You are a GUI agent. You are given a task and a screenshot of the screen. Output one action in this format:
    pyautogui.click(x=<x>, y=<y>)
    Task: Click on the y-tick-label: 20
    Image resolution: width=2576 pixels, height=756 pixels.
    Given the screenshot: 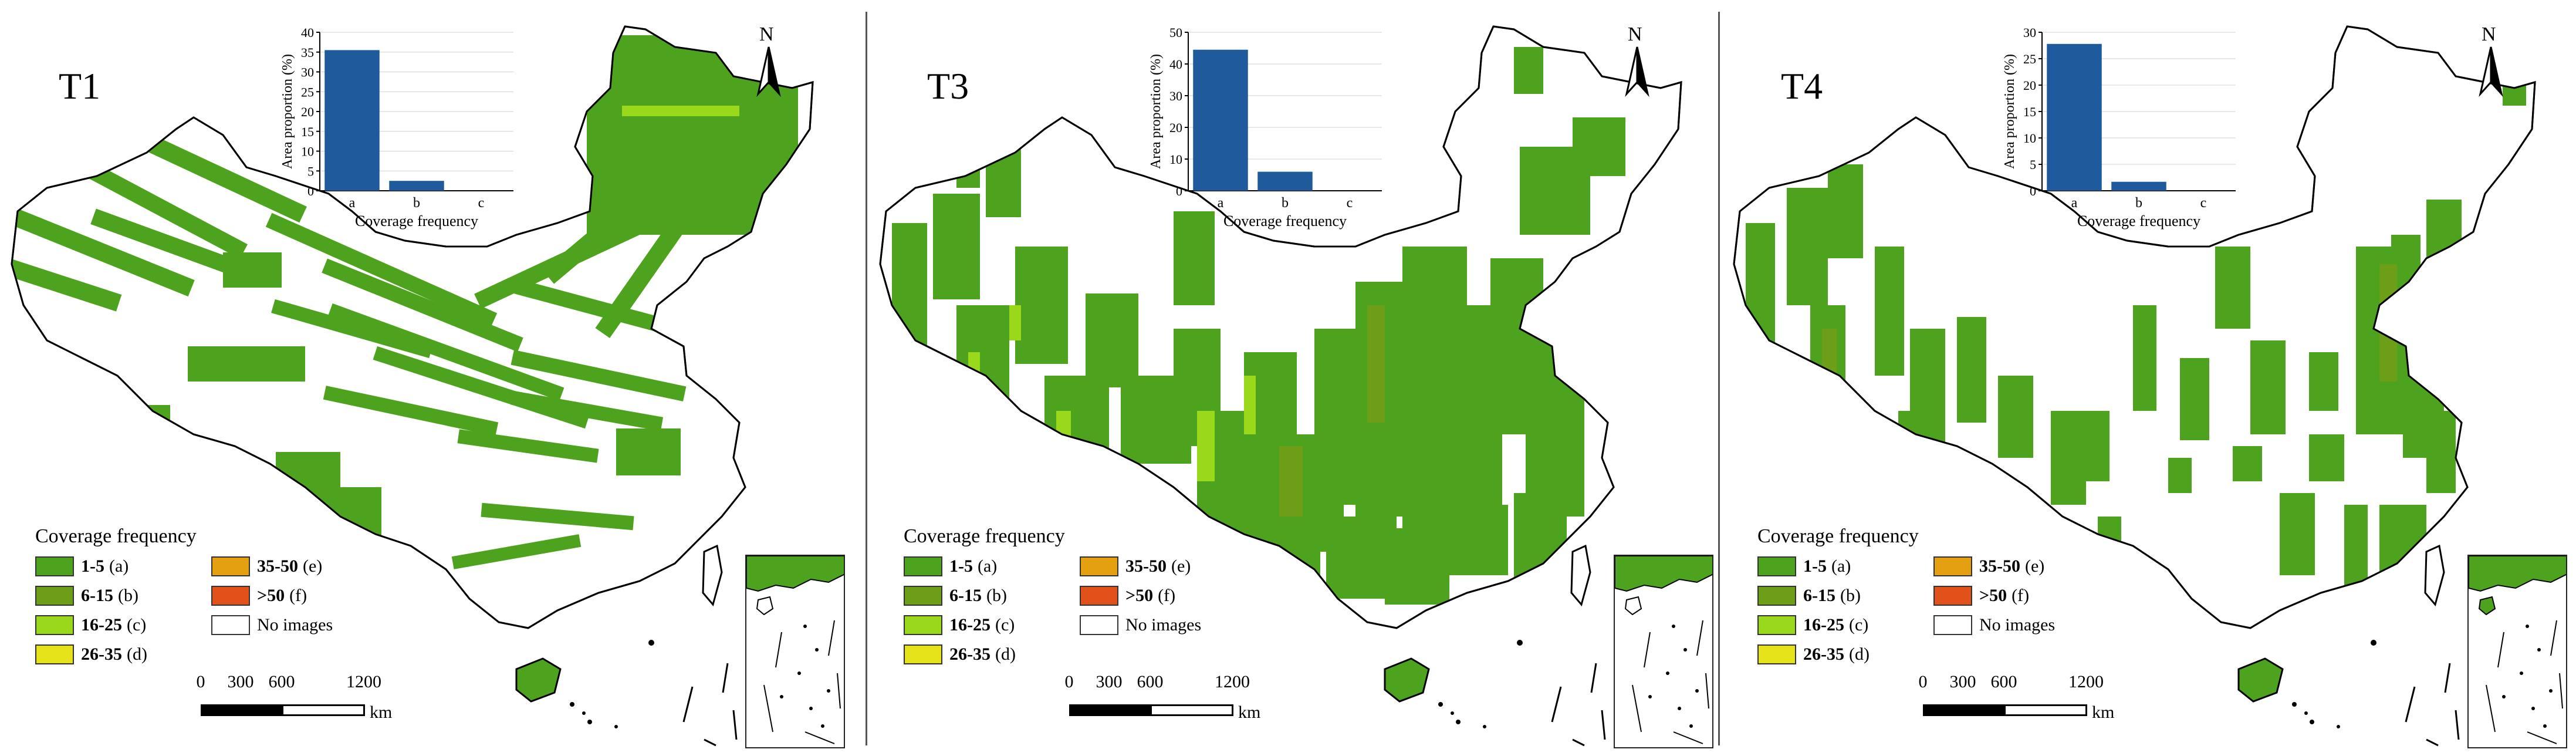 What is the action you would take?
    pyautogui.click(x=307, y=112)
    